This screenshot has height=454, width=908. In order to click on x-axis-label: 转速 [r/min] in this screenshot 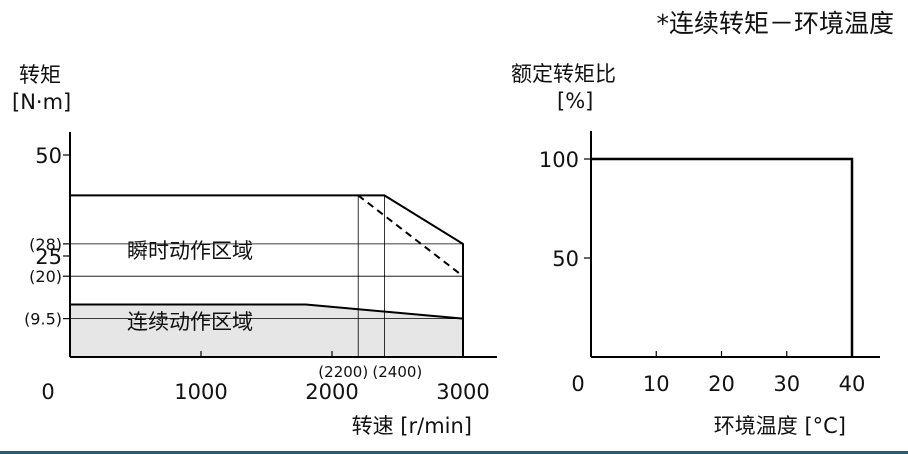, I will do `click(412, 426)`.